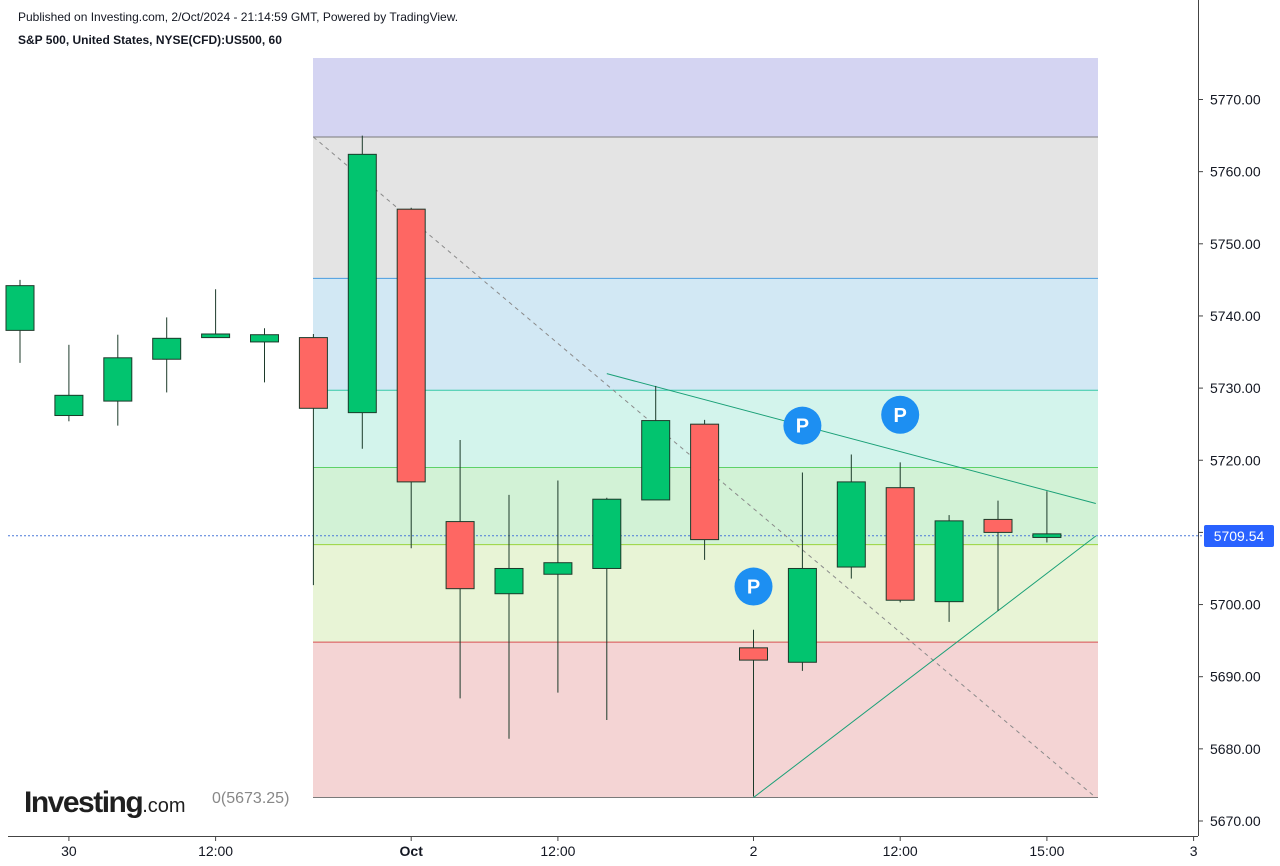 The width and height of the screenshot is (1280, 866). I want to click on resistance-trend-line, so click(851, 439).